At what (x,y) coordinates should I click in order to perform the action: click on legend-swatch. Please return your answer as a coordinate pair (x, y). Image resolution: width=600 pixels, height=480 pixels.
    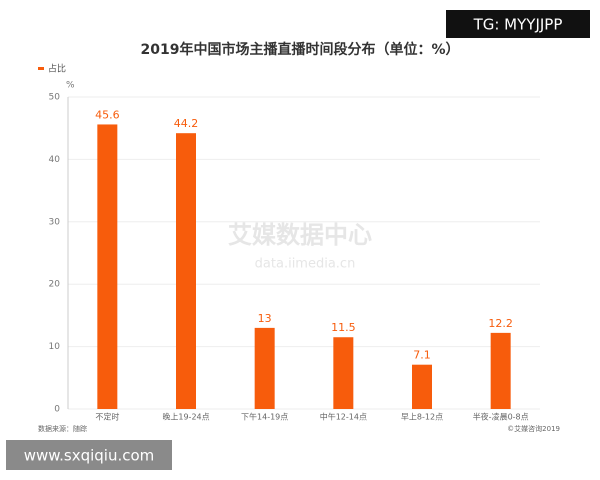
    Looking at the image, I should click on (41, 68).